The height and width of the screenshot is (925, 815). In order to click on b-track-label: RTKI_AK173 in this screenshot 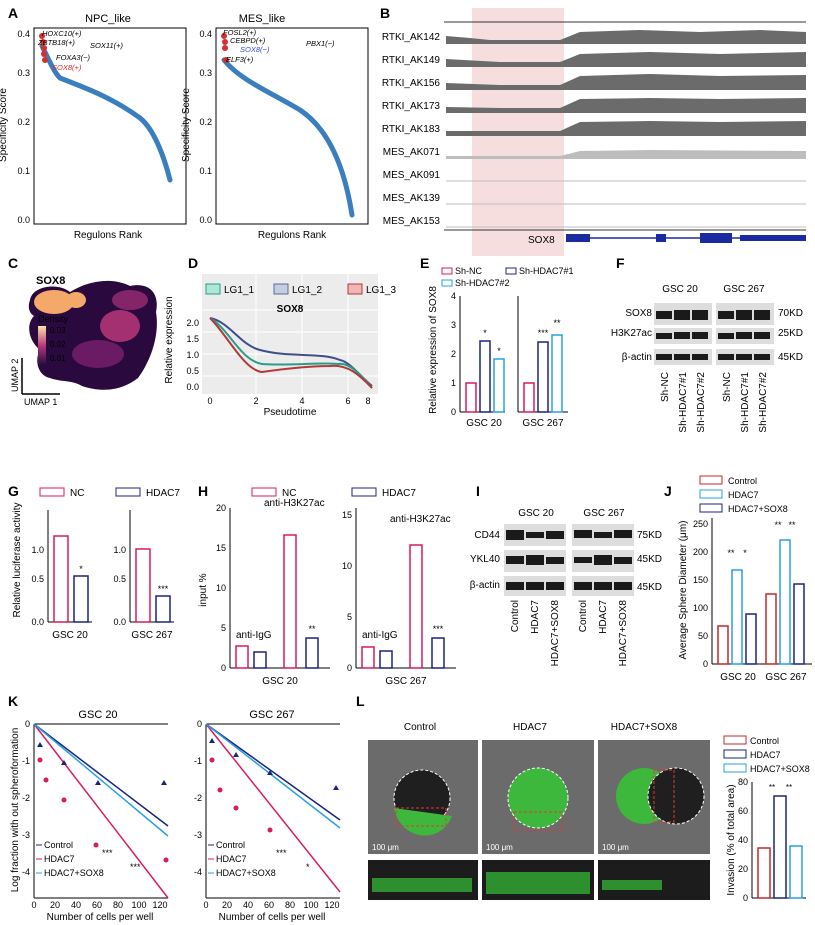, I will do `click(411, 106)`.